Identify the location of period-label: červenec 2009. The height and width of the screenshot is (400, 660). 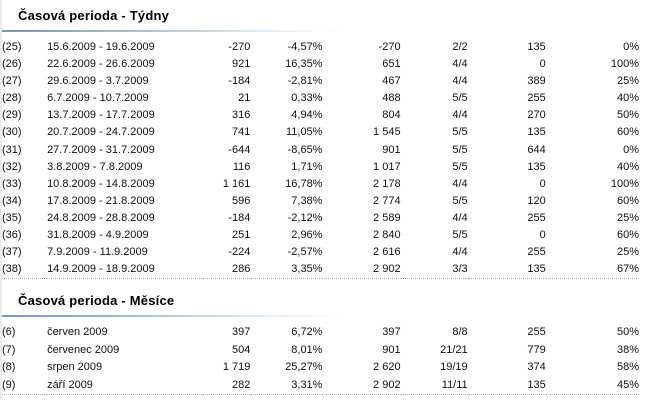
(83, 349).